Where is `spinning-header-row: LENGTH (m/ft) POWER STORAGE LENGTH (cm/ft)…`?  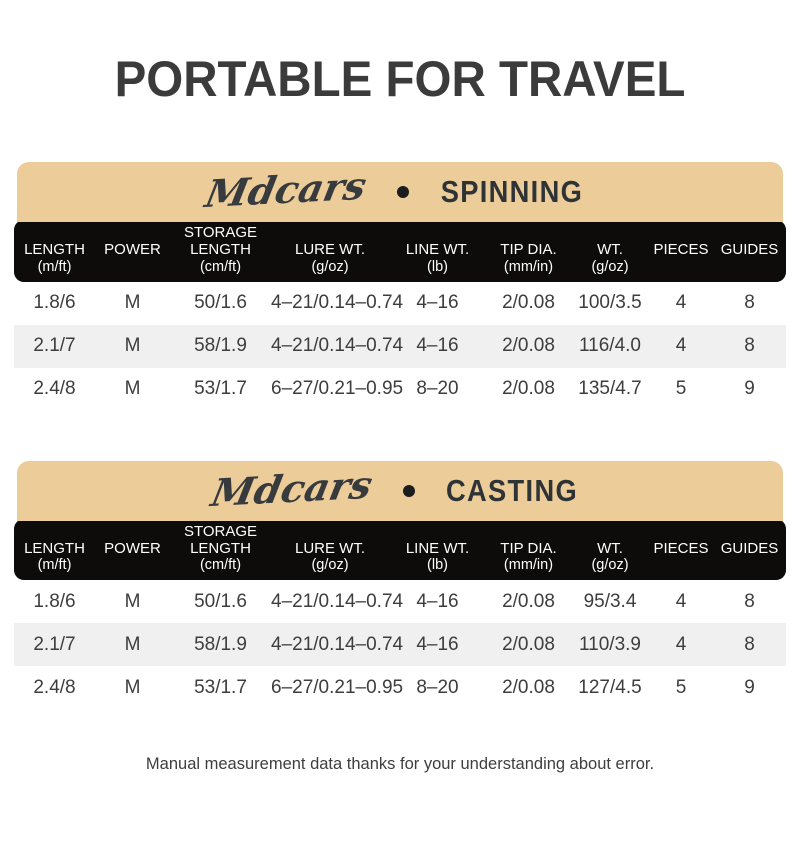
spinning-header-row: LENGTH (m/ft) POWER STORAGE LENGTH (cm/ft)… is located at coordinates (400, 251).